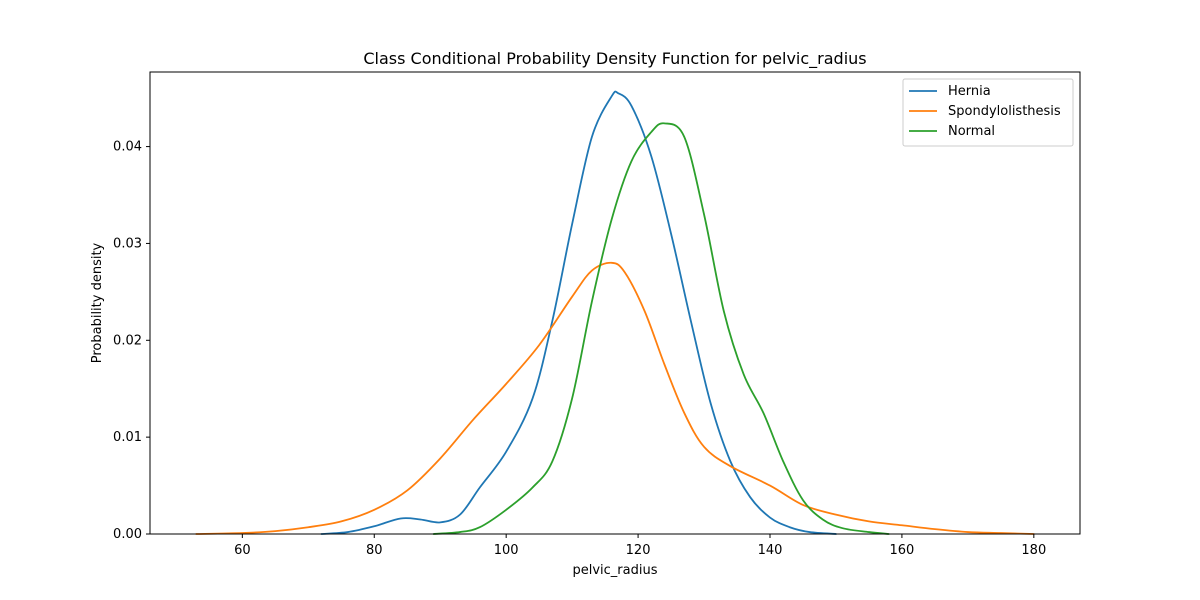 The width and height of the screenshot is (1200, 600). What do you see at coordinates (127, 147) in the screenshot?
I see `y-tick-label: 0.04` at bounding box center [127, 147].